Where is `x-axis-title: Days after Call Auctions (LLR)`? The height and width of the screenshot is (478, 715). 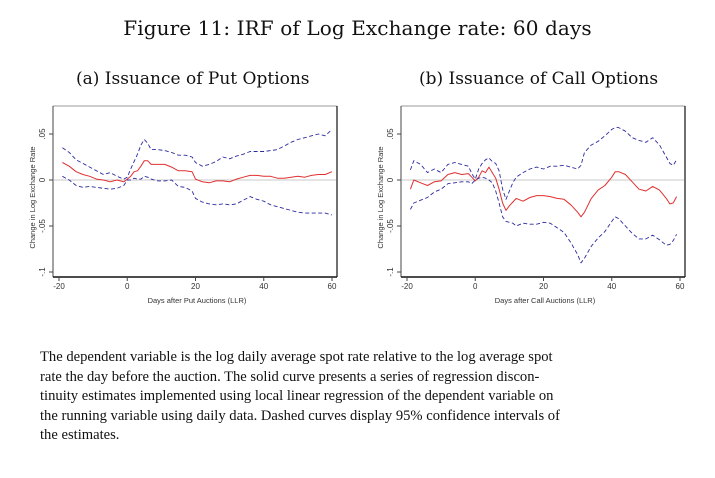 x-axis-title: Days after Call Auctions (LLR) is located at coordinates (545, 300).